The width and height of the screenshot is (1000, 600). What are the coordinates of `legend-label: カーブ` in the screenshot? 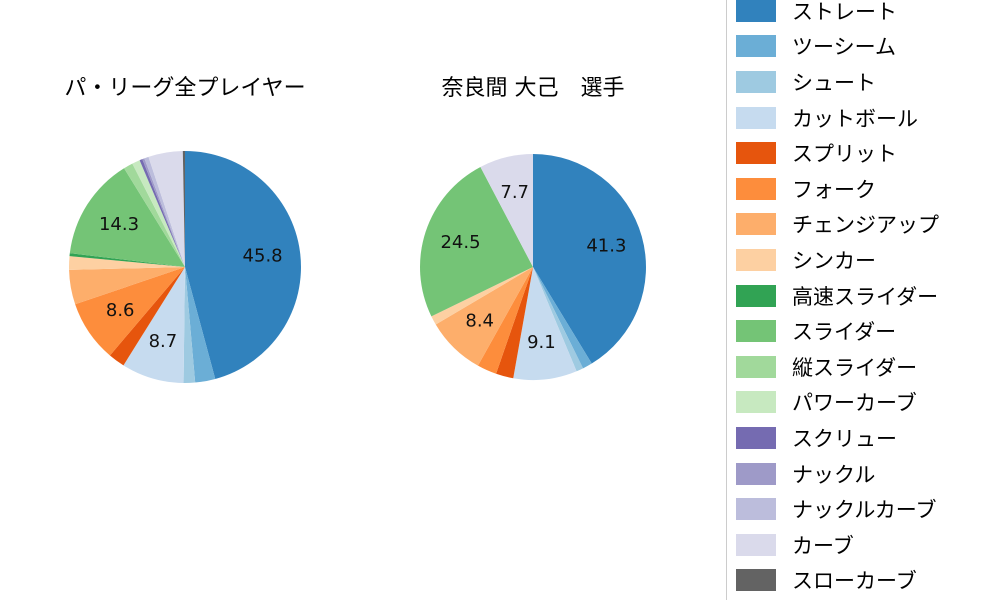 It's located at (823, 545).